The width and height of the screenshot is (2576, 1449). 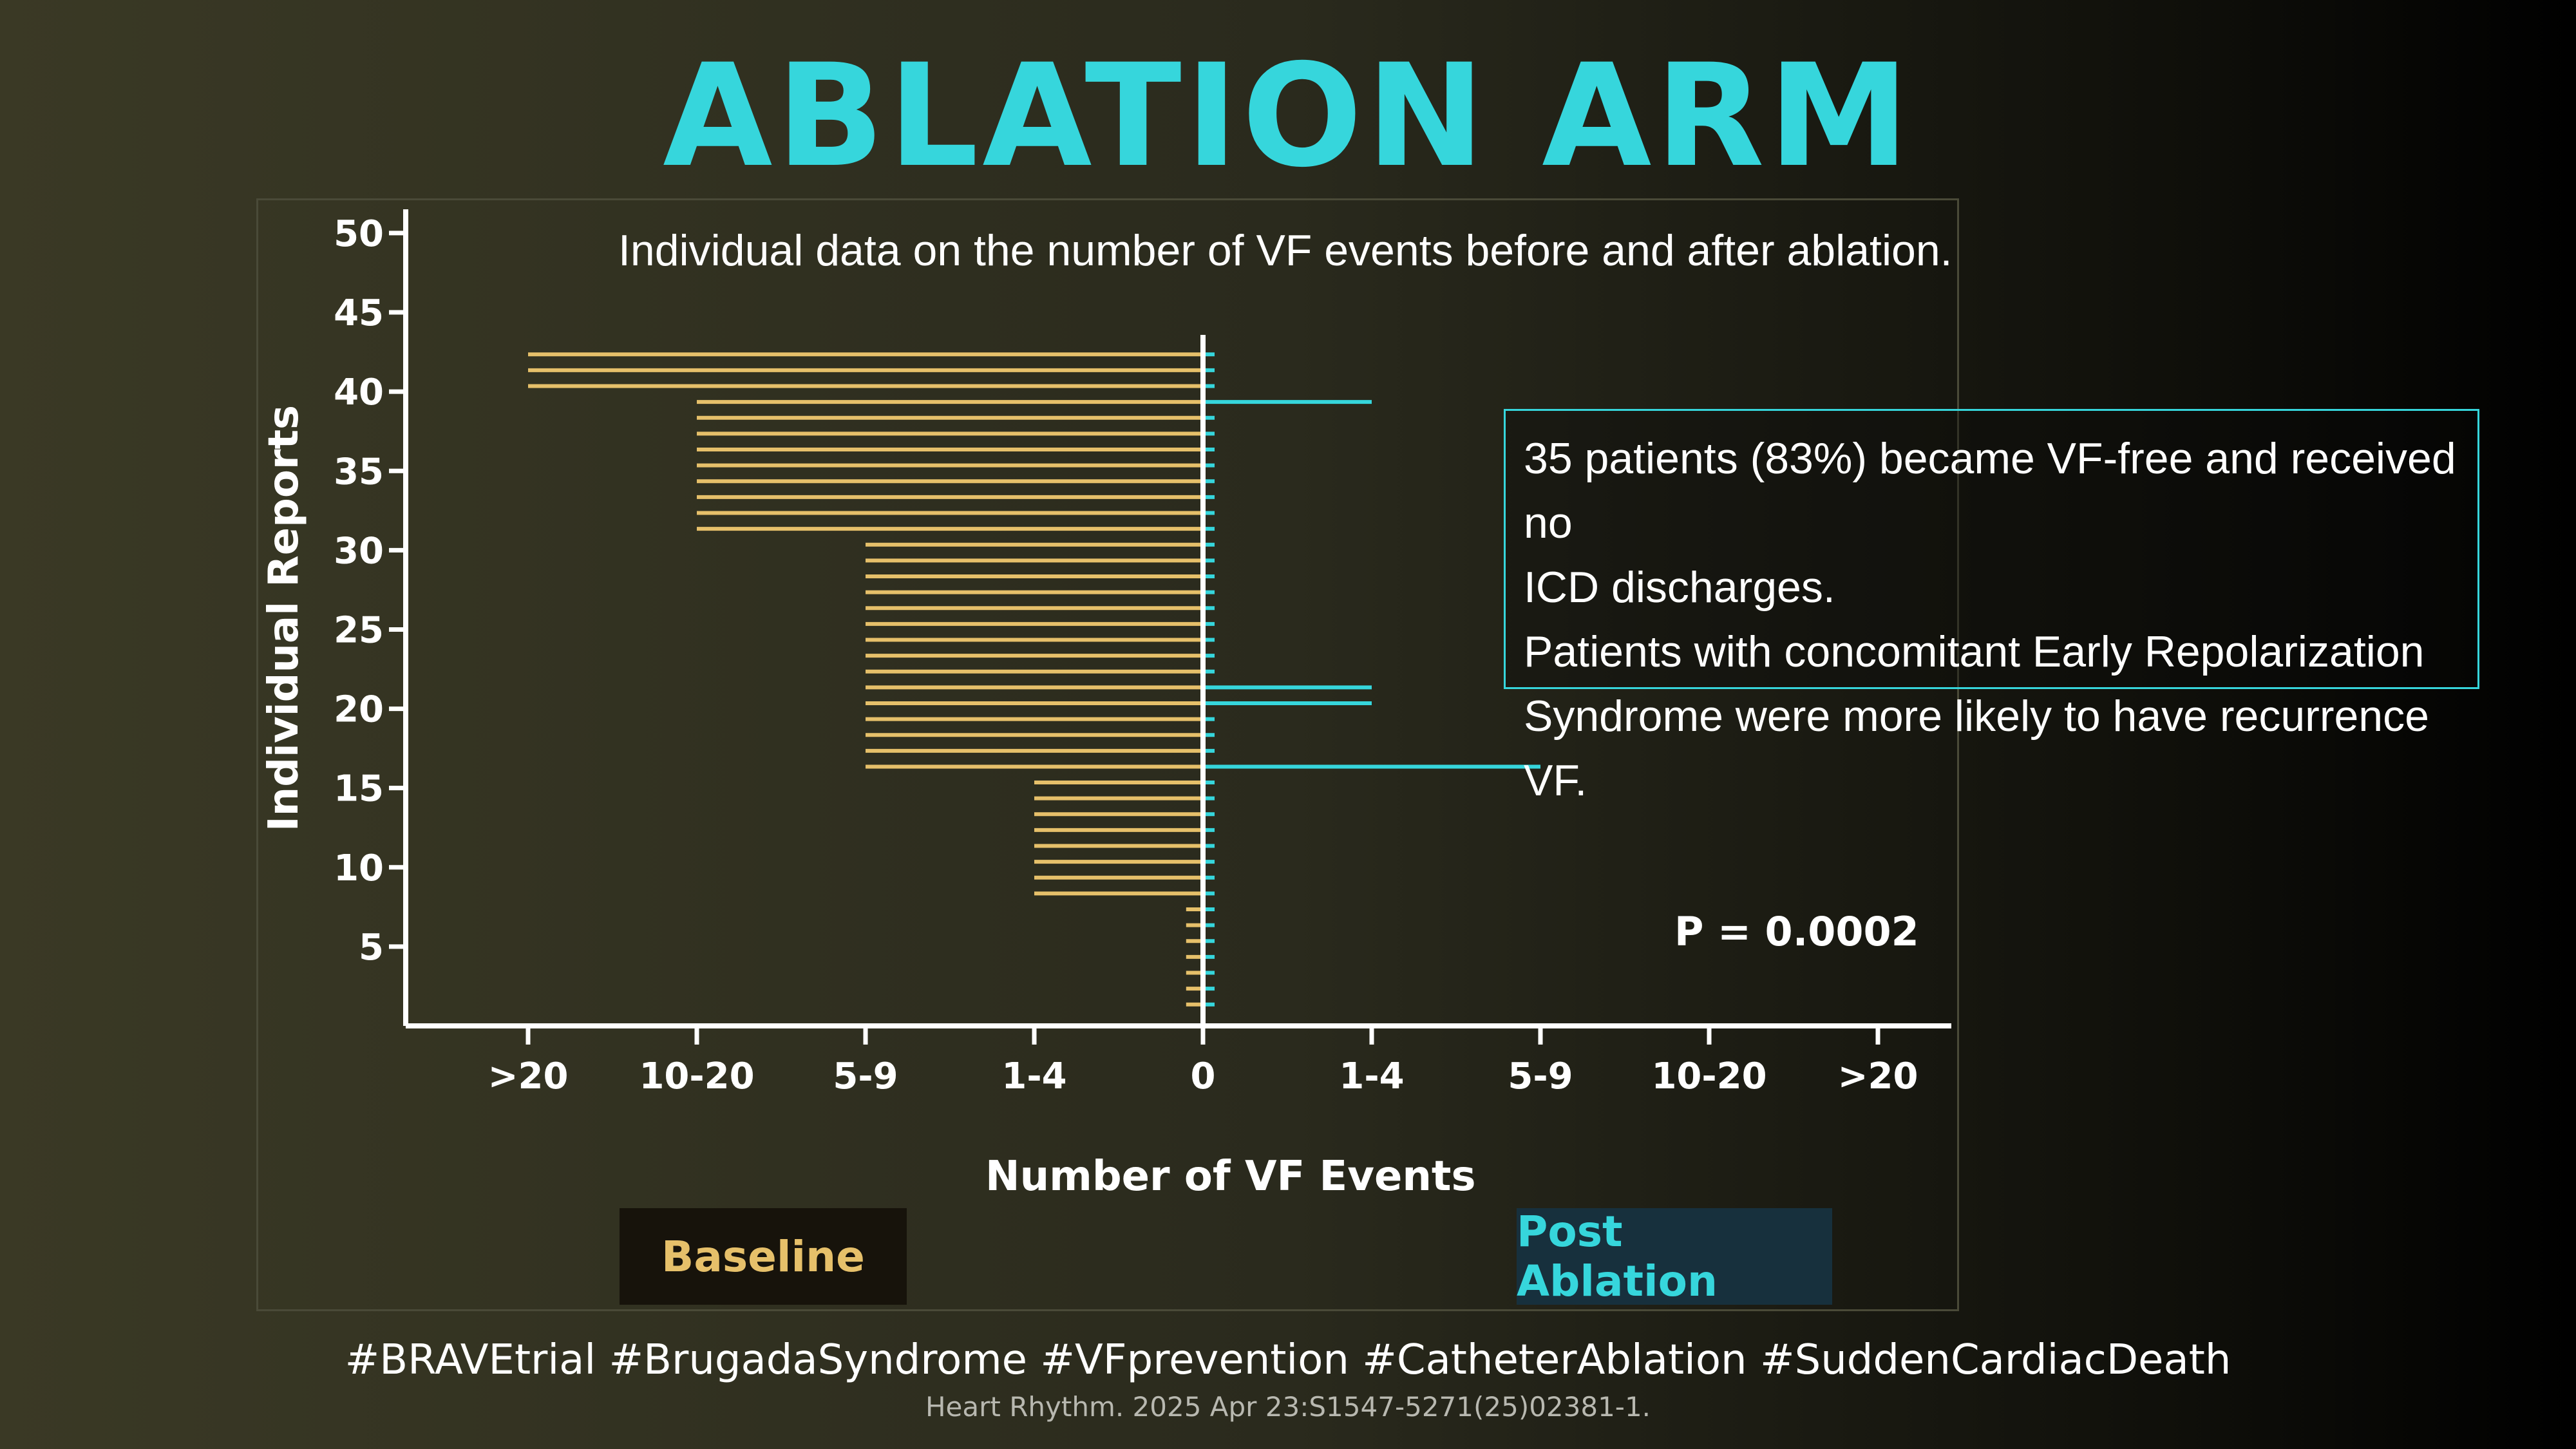 What do you see at coordinates (1679, 587) in the screenshot?
I see `note-line: ICD discharges.` at bounding box center [1679, 587].